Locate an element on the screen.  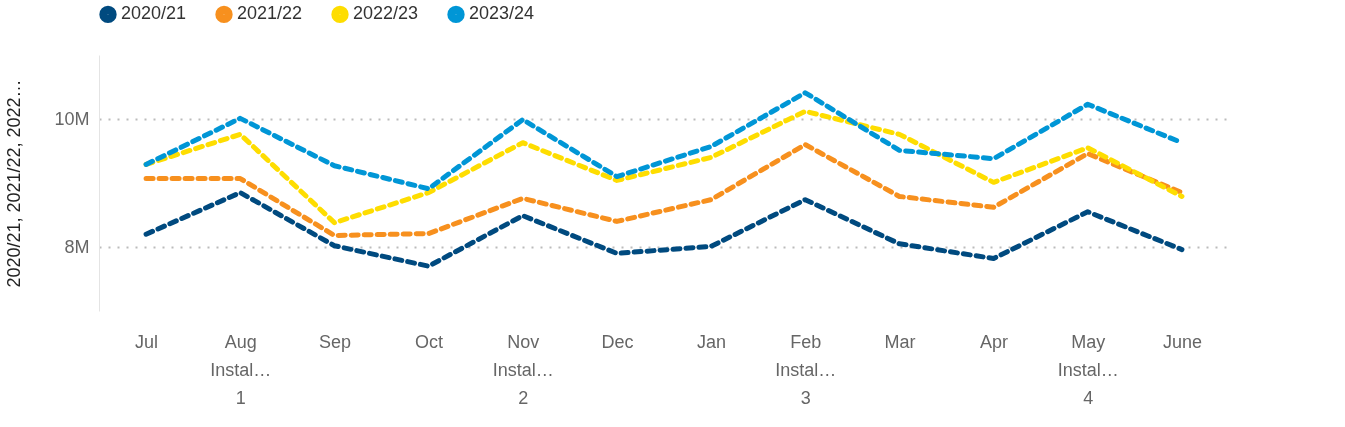
x-tick-label: Sep is located at coordinates (334, 341).